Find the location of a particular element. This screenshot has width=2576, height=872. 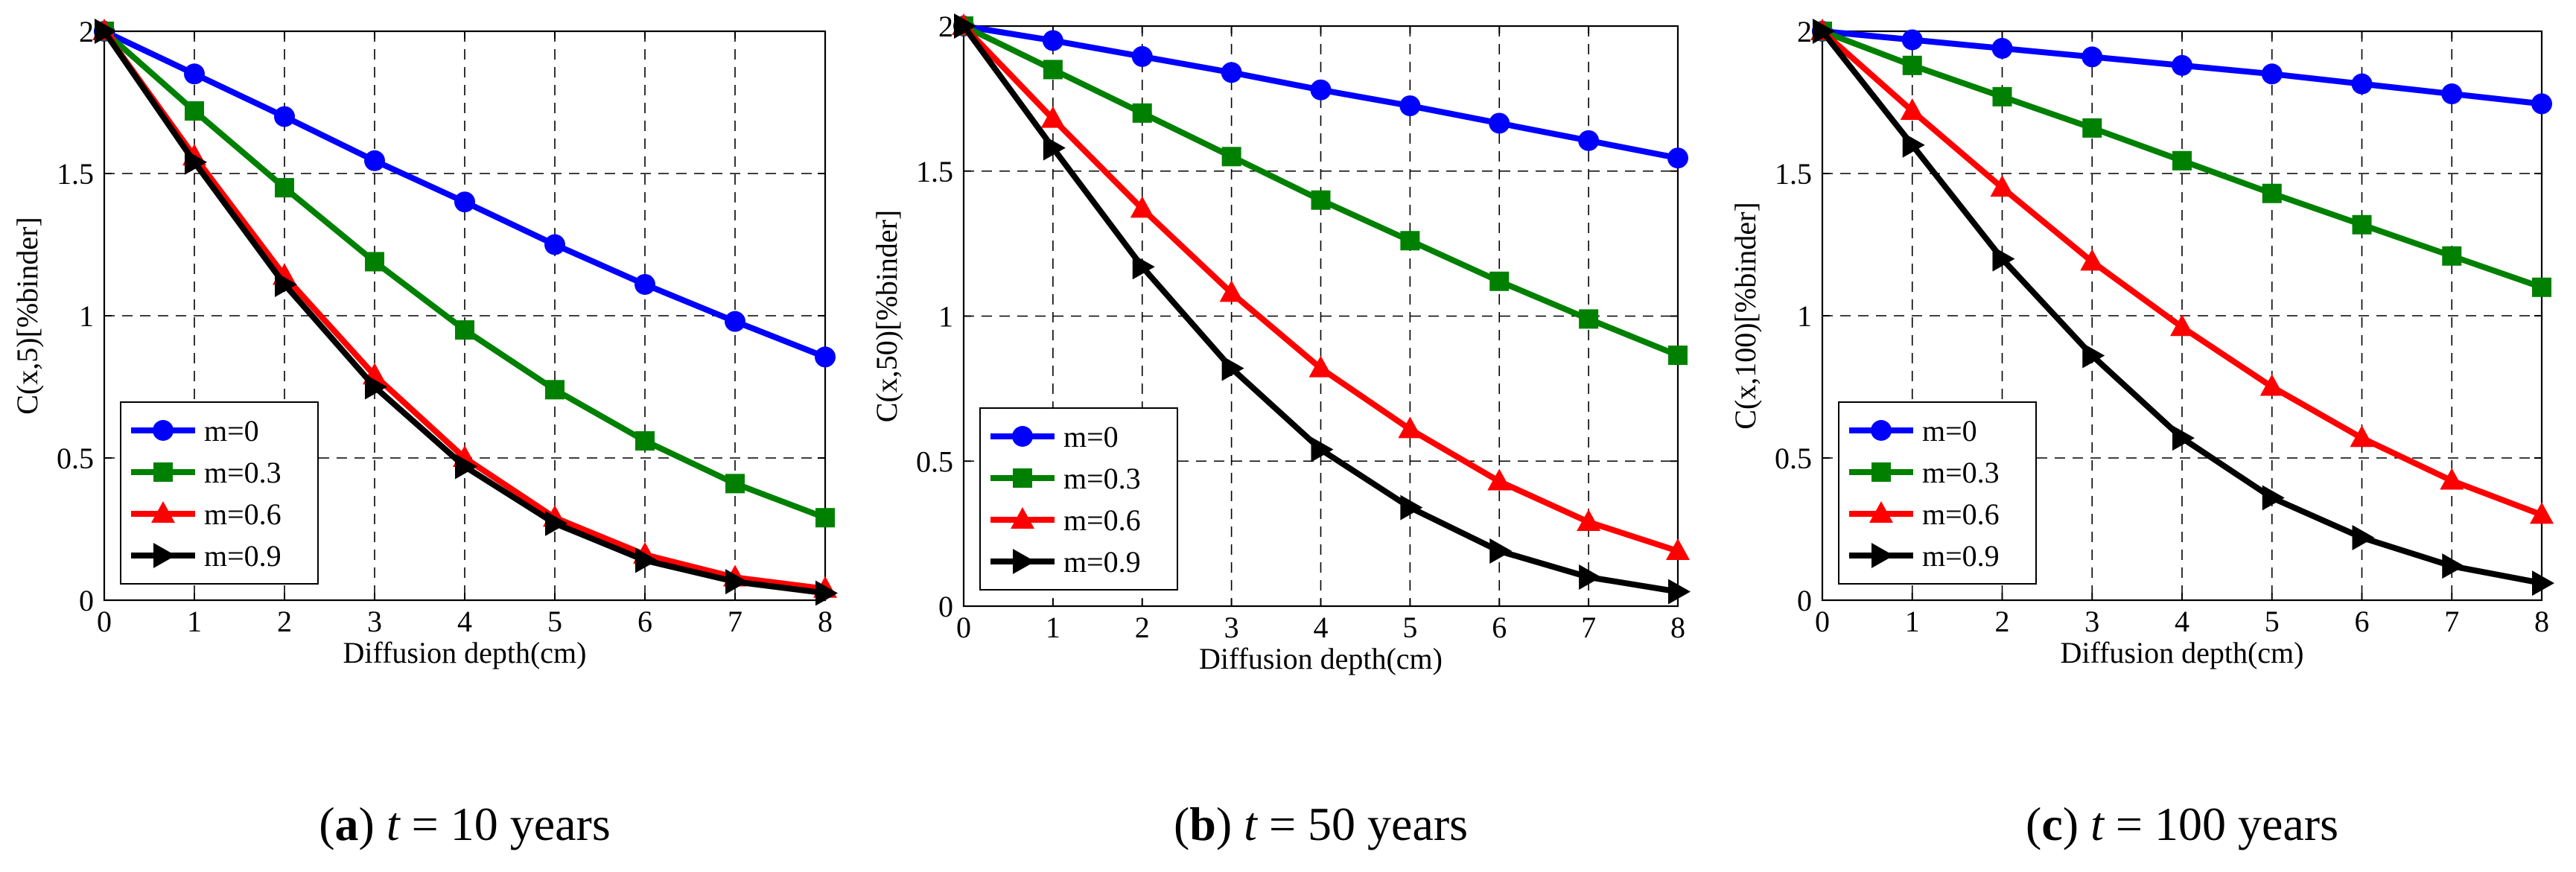

x-tick-label: 3 is located at coordinates (2091, 621).